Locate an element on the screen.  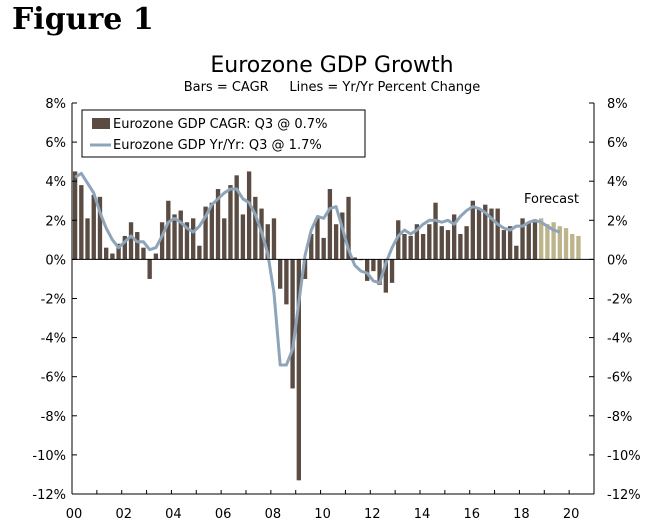
figure-label: Figure 1 is located at coordinates (83, 19).